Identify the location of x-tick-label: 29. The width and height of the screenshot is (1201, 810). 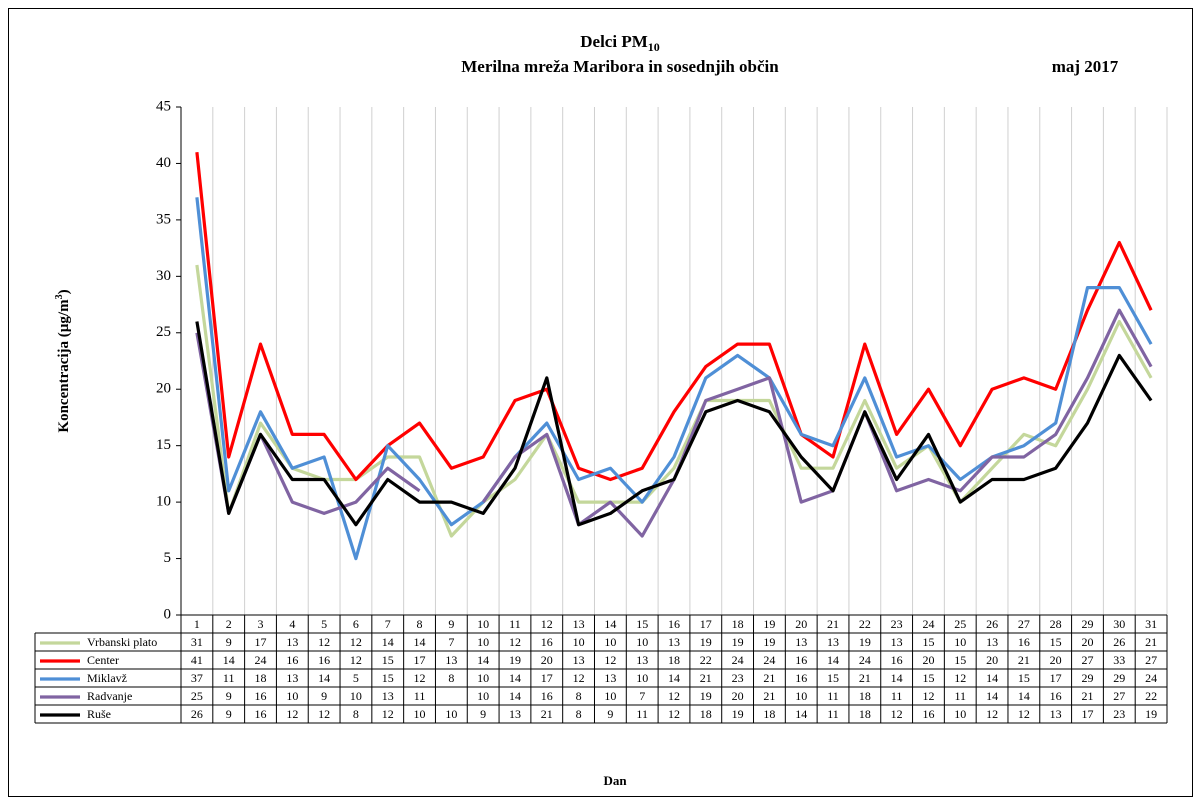
(1087, 624).